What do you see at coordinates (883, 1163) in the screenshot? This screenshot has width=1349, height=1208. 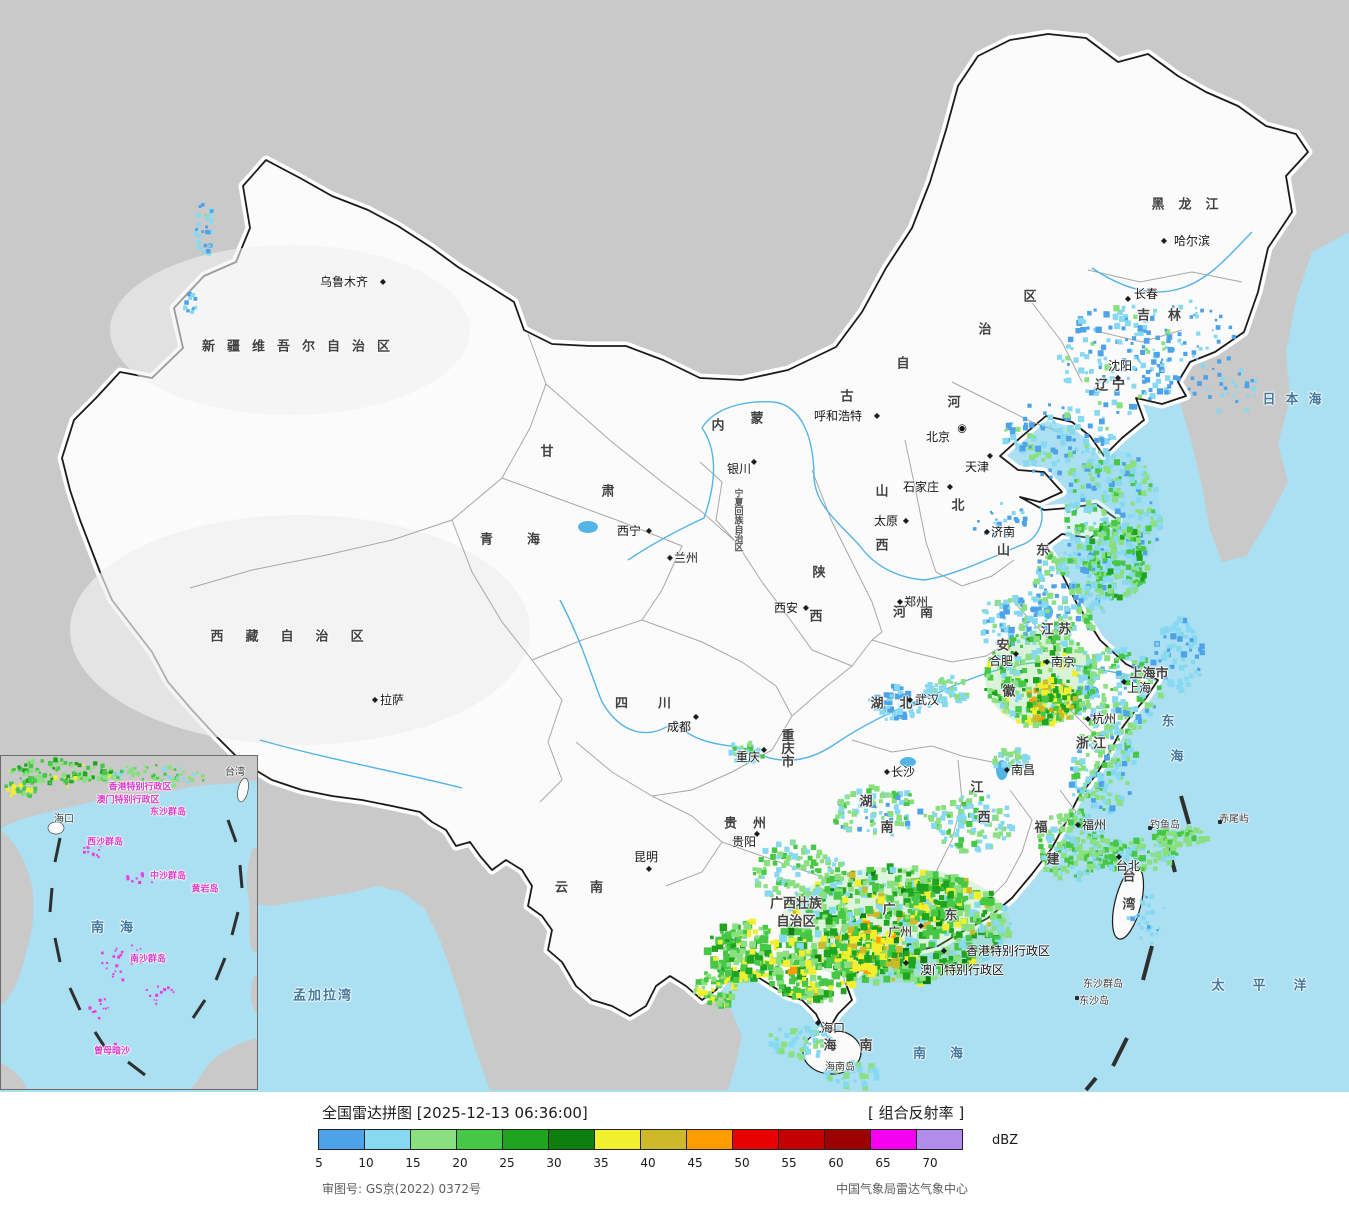 I see `colorbar-tick: 65` at bounding box center [883, 1163].